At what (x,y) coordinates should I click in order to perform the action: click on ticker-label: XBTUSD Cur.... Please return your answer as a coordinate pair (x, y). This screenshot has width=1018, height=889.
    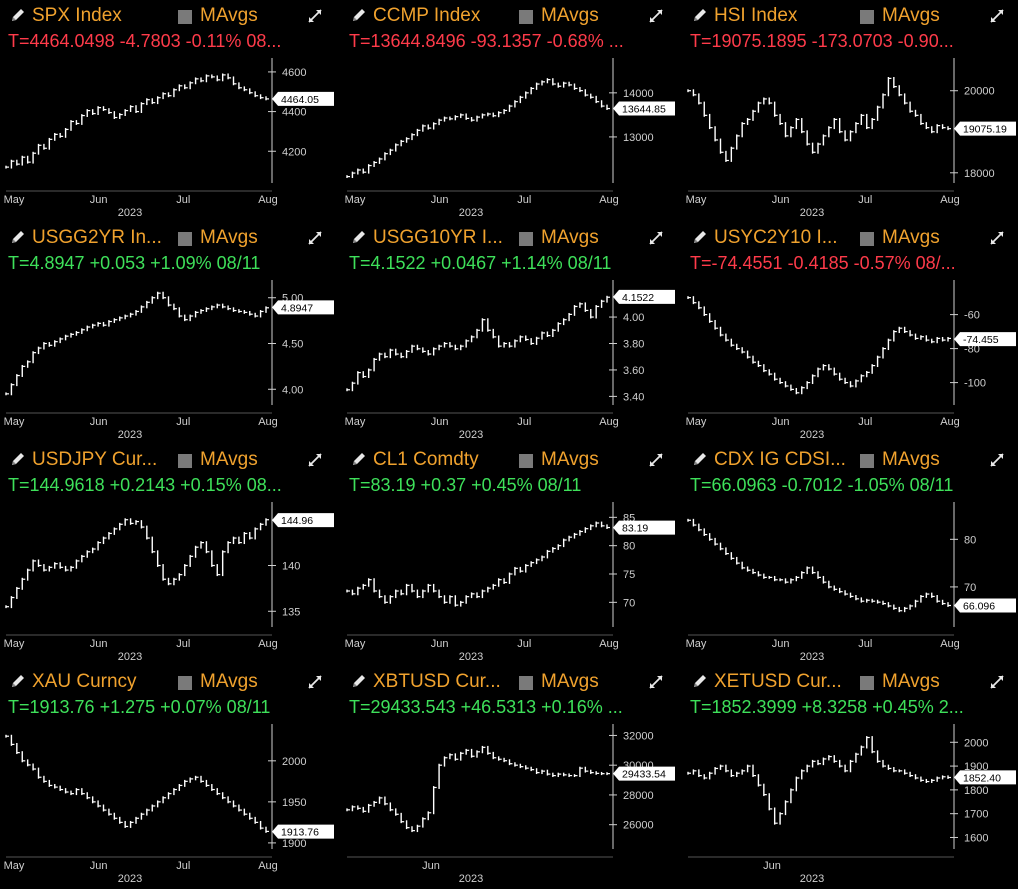
    Looking at the image, I should click on (437, 681).